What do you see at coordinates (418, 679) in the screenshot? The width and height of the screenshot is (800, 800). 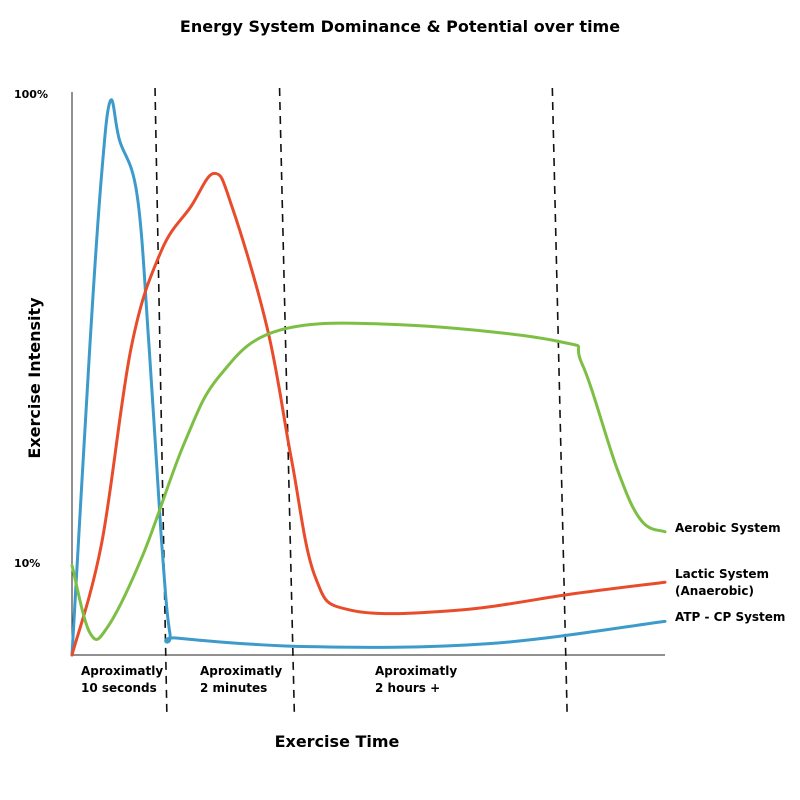 I see `phase-label-2-hours: Aproximatly 2 hours +` at bounding box center [418, 679].